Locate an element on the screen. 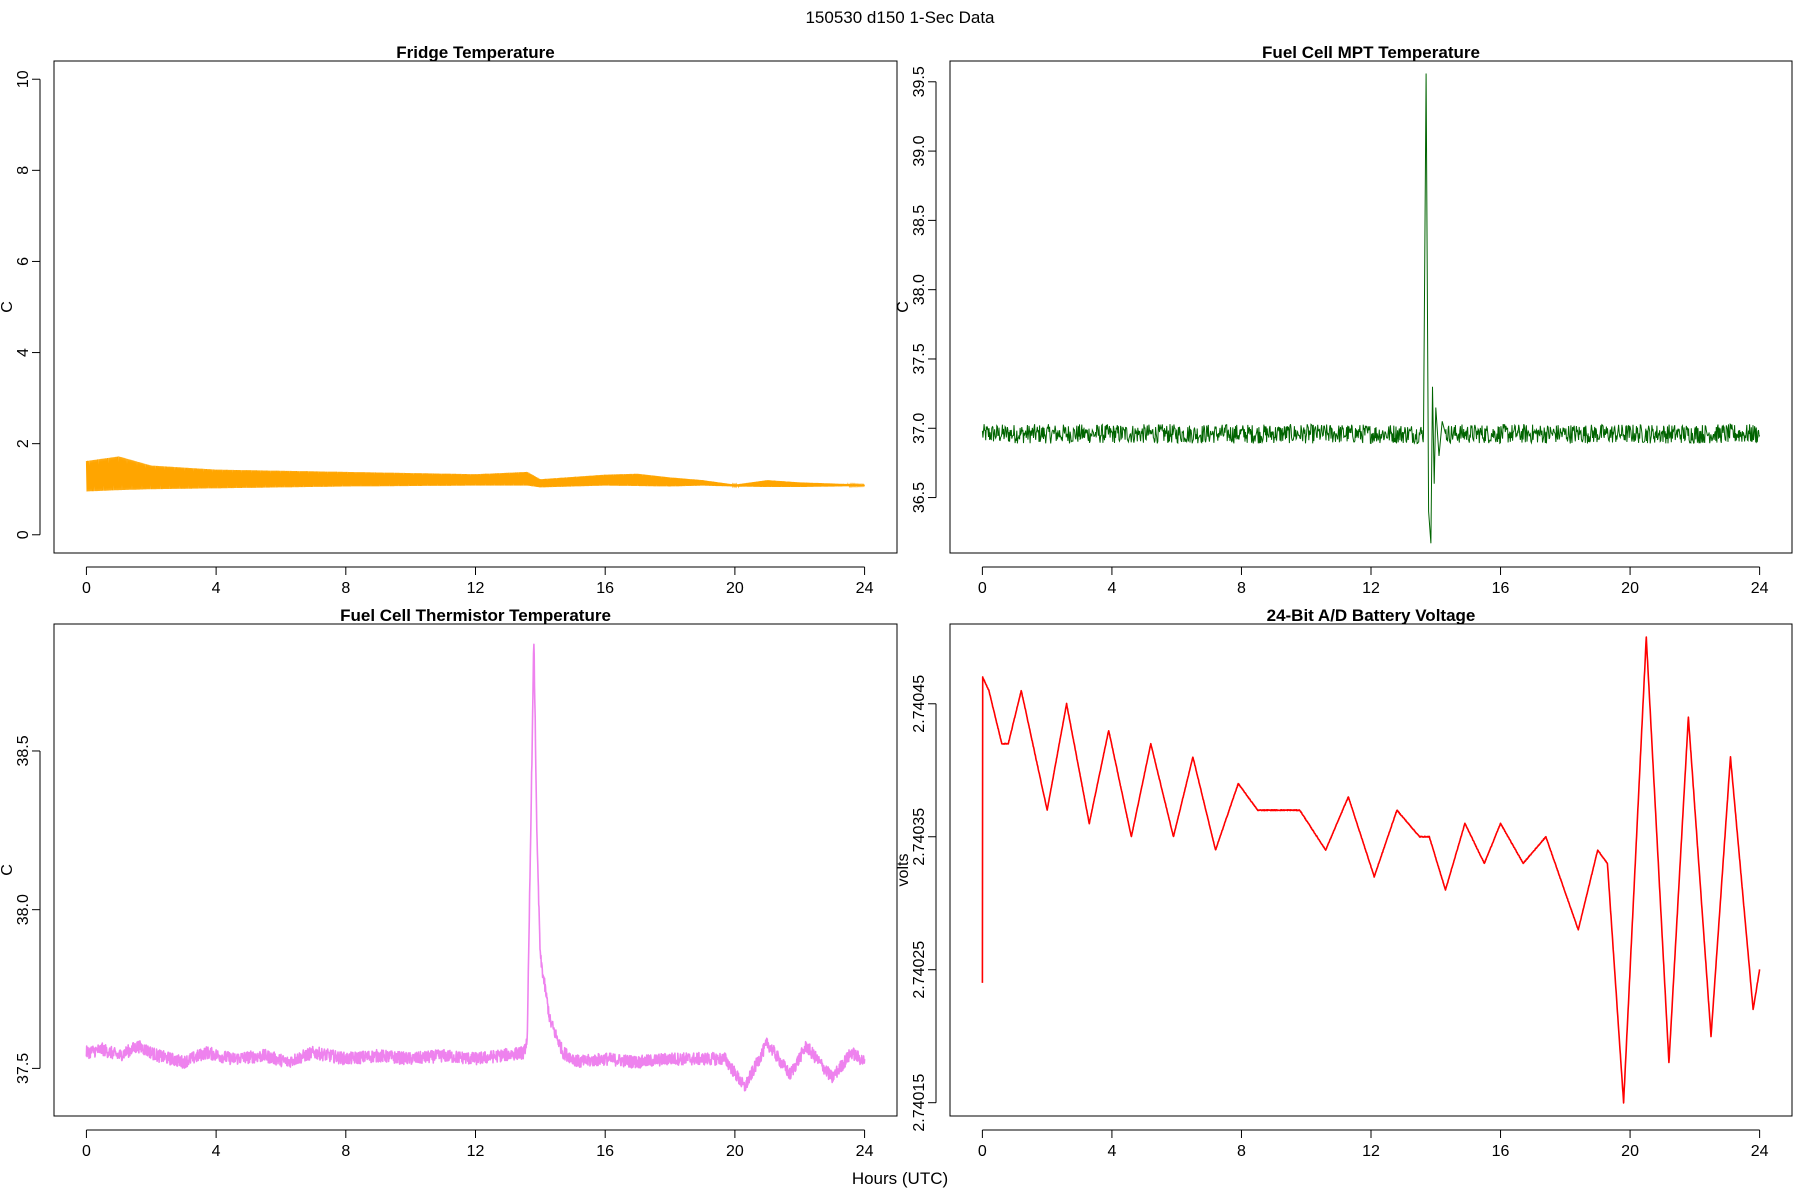 This screenshot has height=1200, width=1800. y-axis: 36.5 37.0 37.5 38.0 38.5 39.0 39.5 is located at coordinates (924, 289).